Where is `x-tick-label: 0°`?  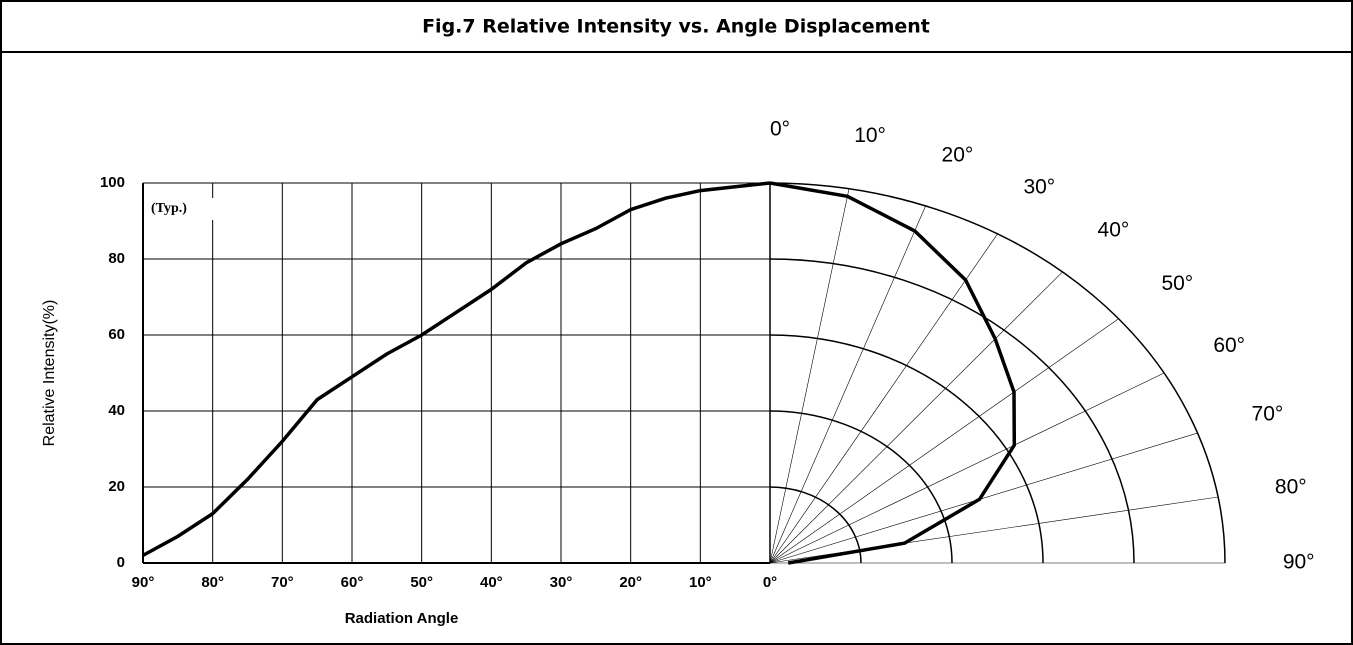 x-tick-label: 0° is located at coordinates (770, 582).